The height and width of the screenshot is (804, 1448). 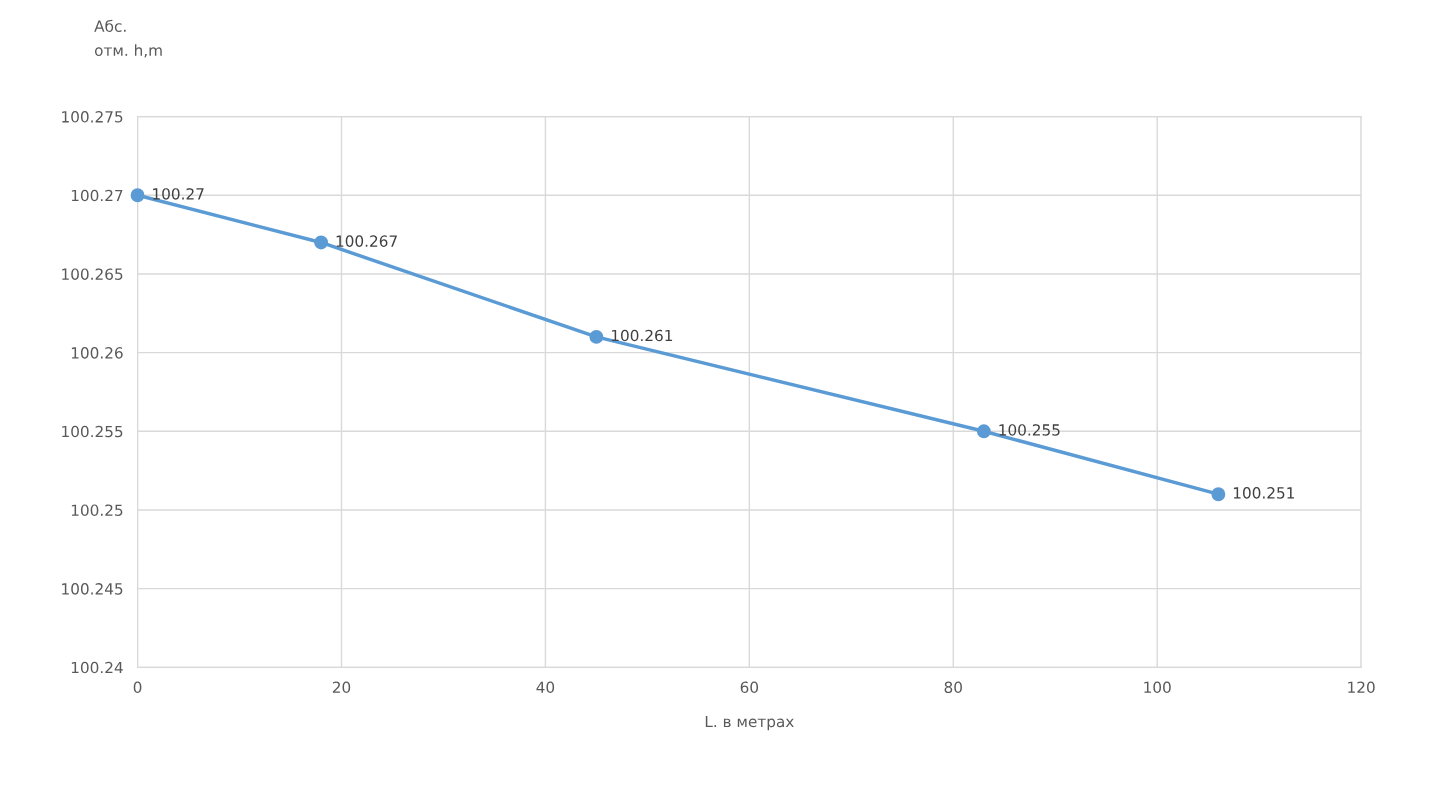 What do you see at coordinates (128, 38) in the screenshot?
I see `y-axis-title: Абс. отм. h,m` at bounding box center [128, 38].